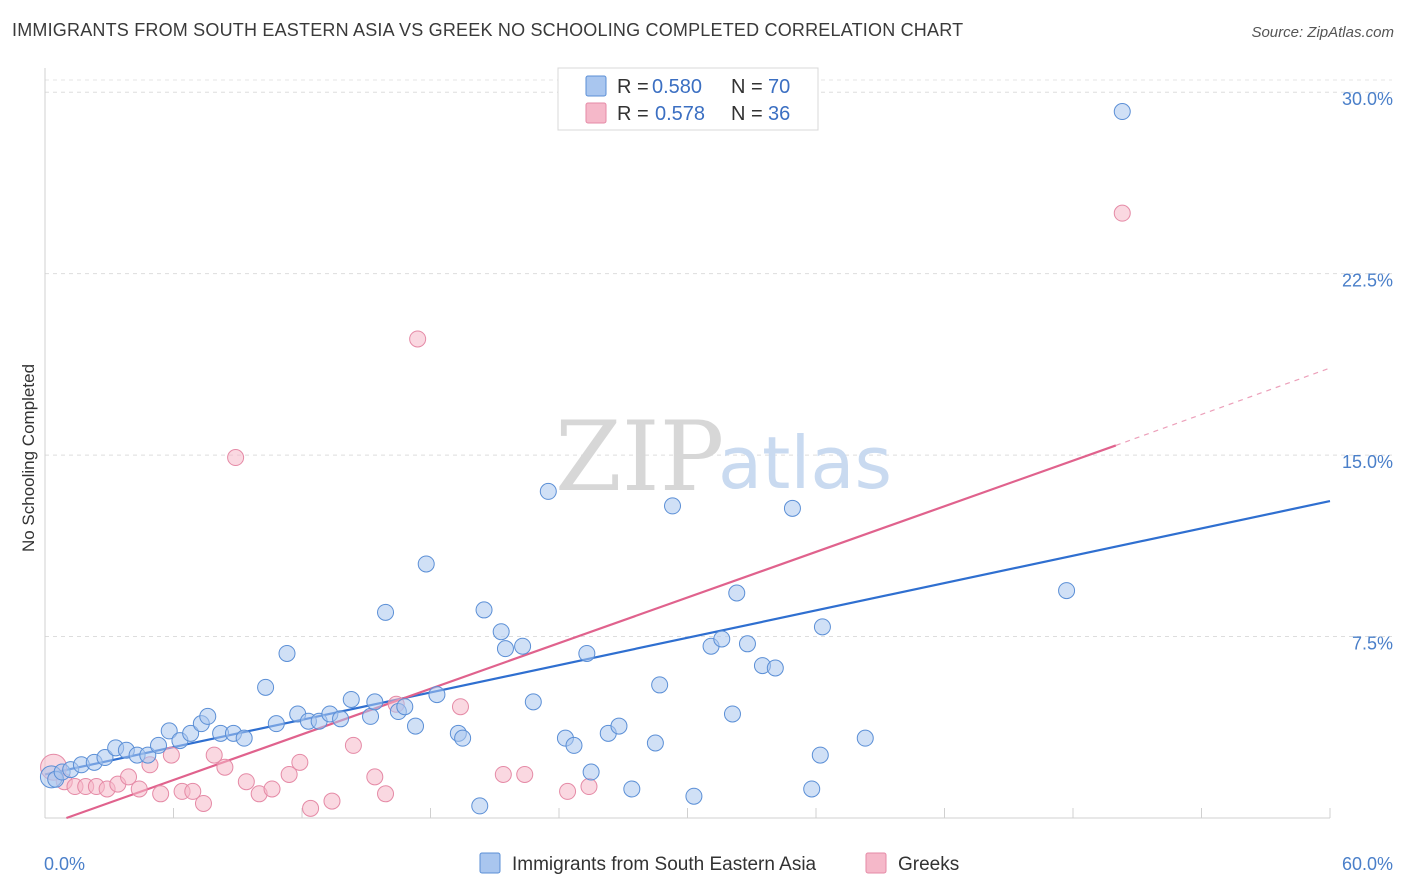  What do you see at coordinates (1367, 371) in the screenshot?
I see `y-tick-labels: 7.5% 15.0% 22.5% 30.0%` at bounding box center [1367, 371].